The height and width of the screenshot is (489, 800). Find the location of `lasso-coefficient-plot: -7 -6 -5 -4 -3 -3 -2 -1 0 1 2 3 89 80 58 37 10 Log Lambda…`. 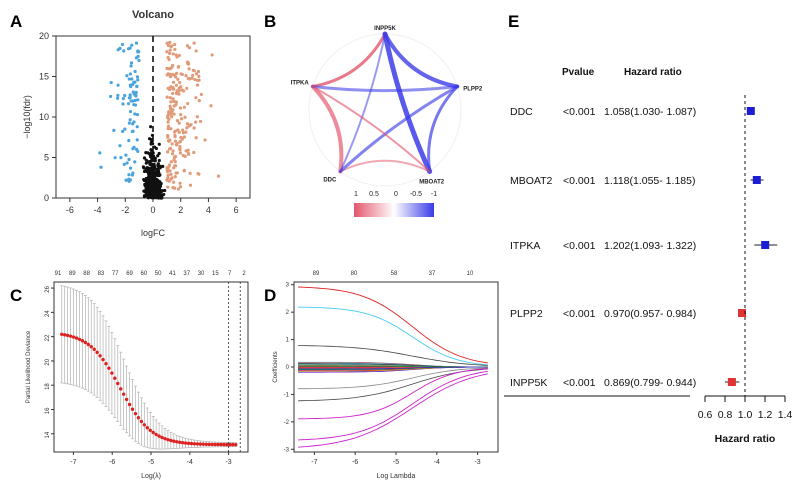

lasso-coefficient-plot: -7 -6 -5 -4 -3 -3 -2 -1 0 1 2 3 89 80 58 37 10 Log Lambda… is located at coordinates (386, 375).